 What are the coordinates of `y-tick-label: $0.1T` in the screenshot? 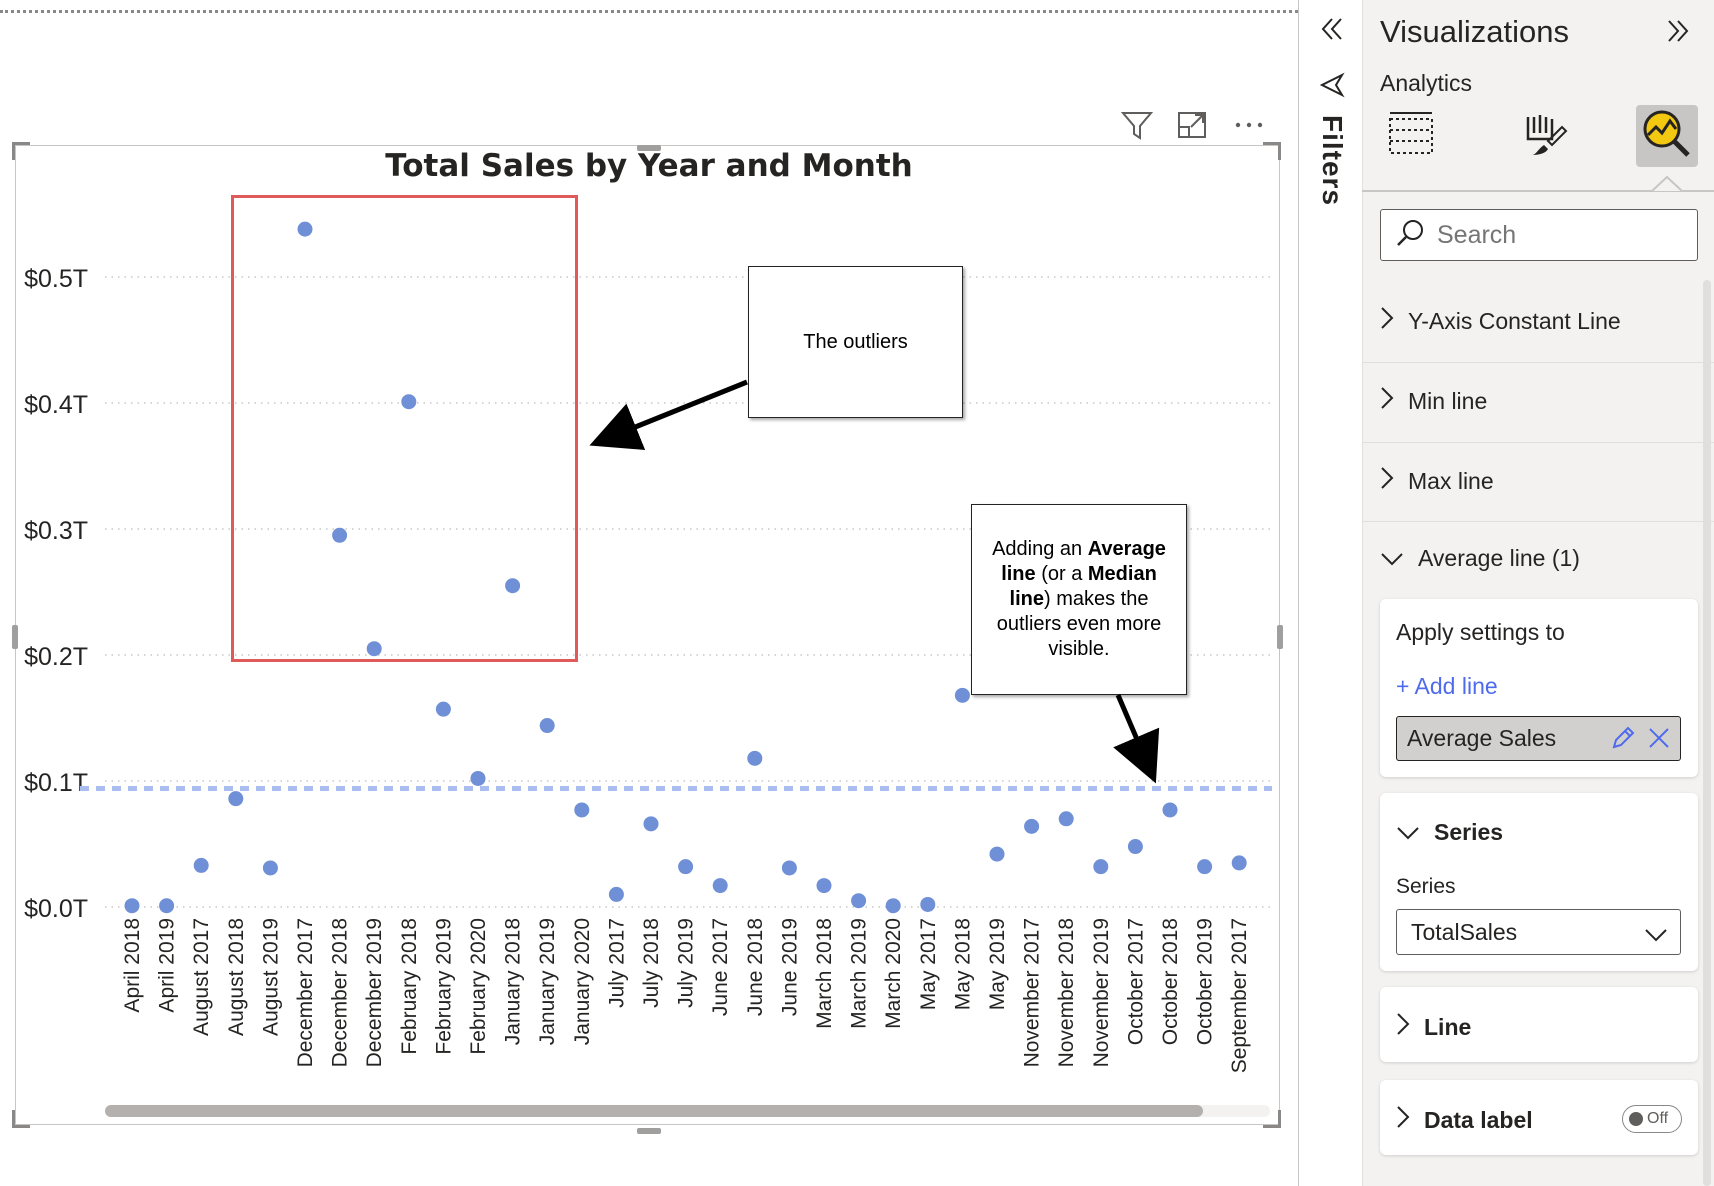 It's located at (56, 783).